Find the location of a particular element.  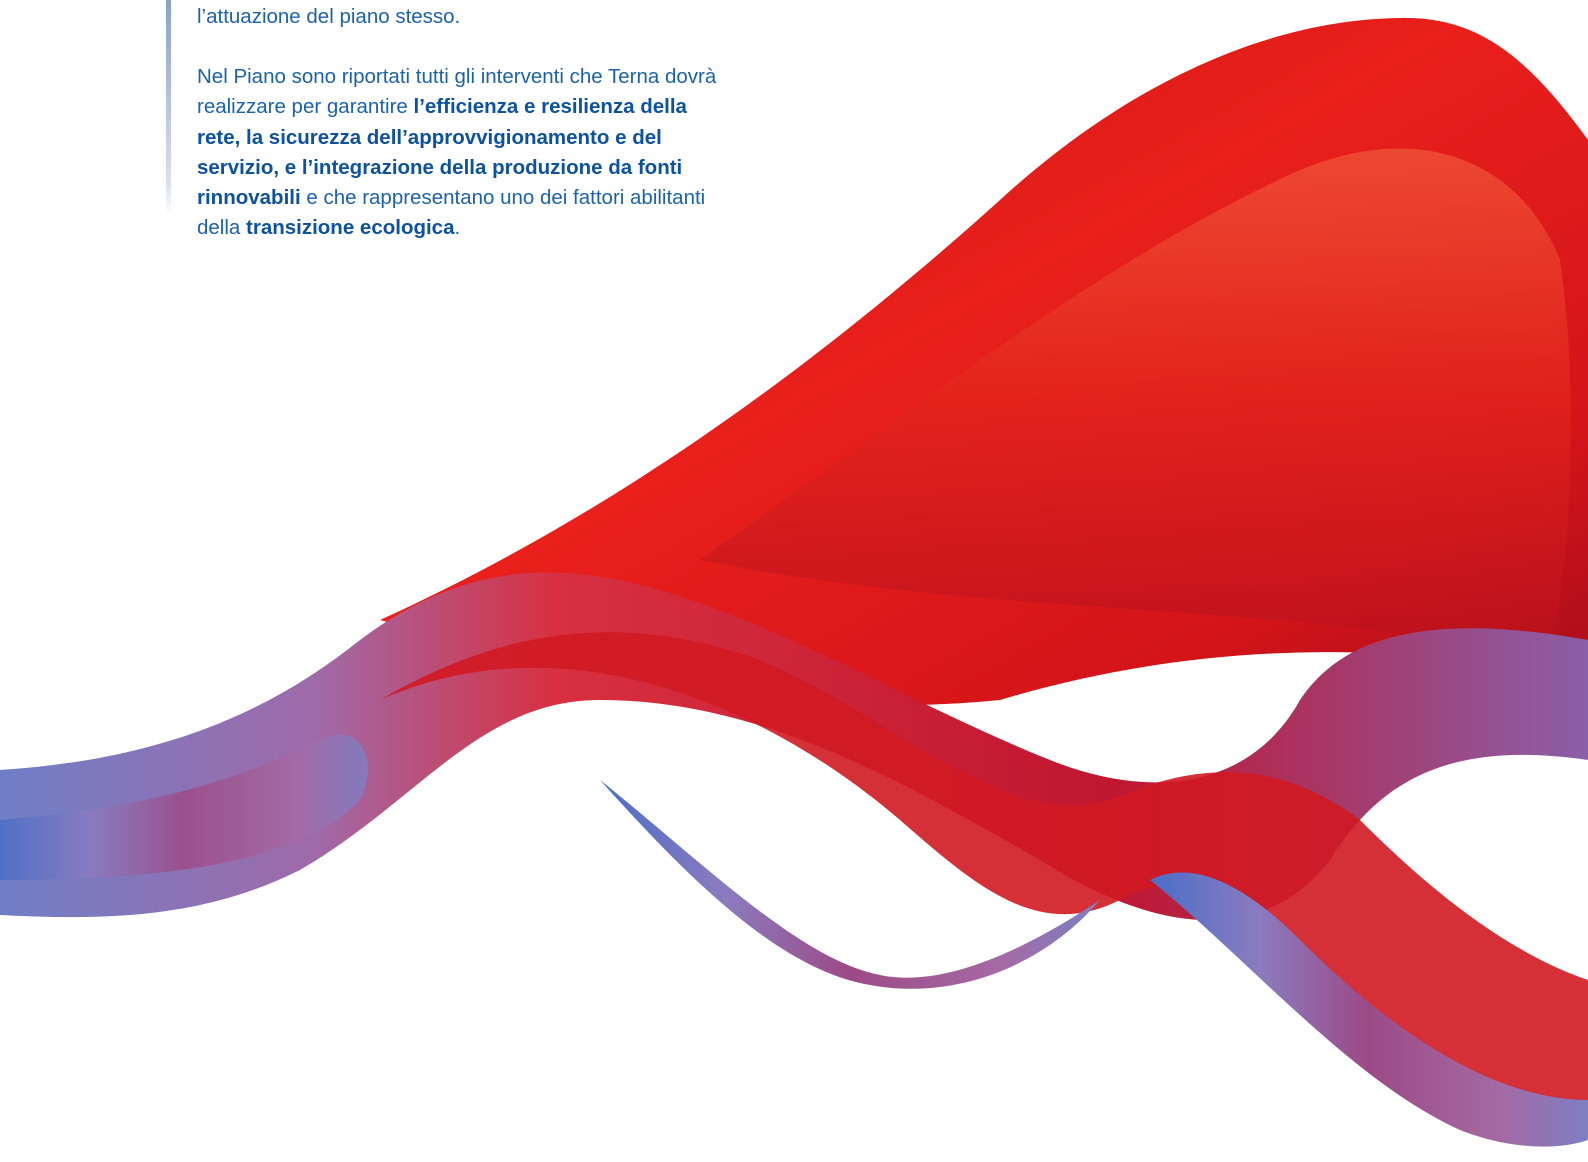

bold-text: transizione ecologica is located at coordinates (350, 228).